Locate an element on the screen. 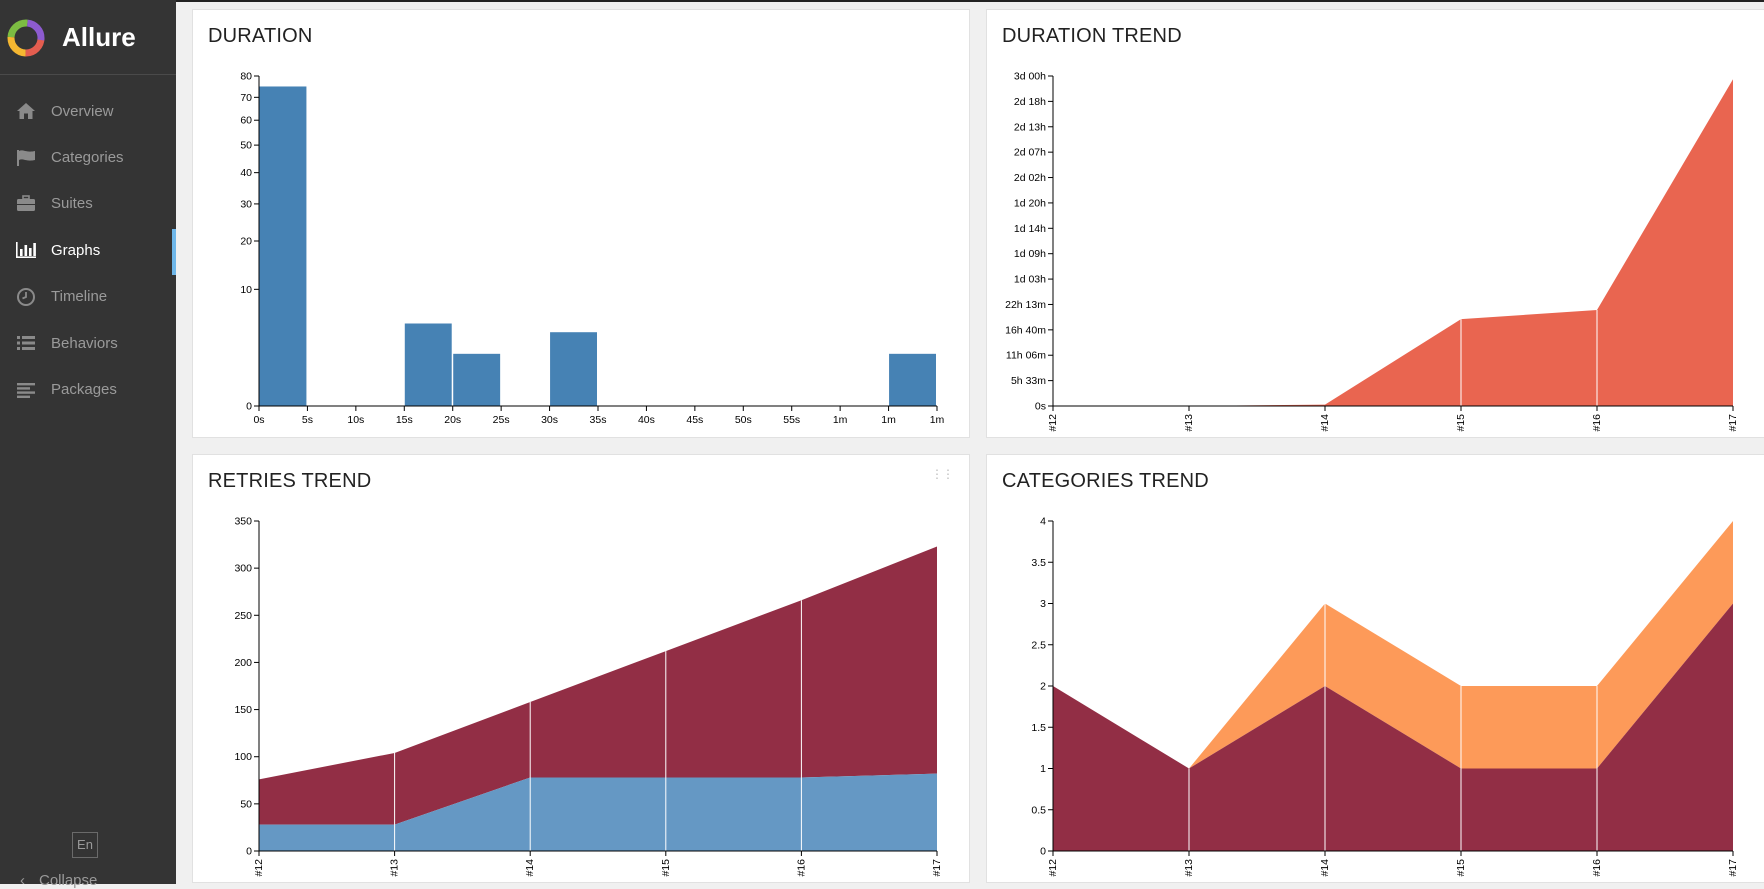 Image resolution: width=1764 pixels, height=889 pixels. y-tick-label: 2d 07h is located at coordinates (1030, 153).